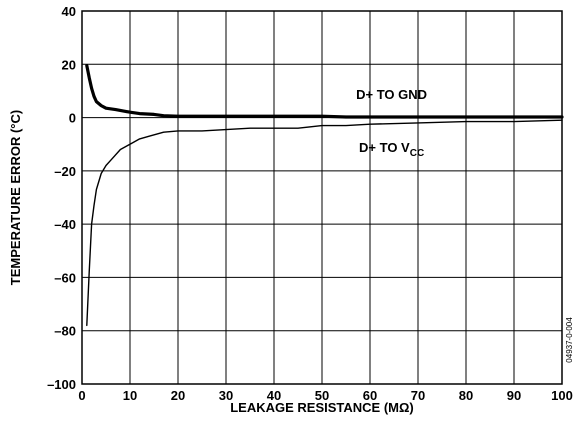 The height and width of the screenshot is (440, 576). I want to click on series-label-d-plus-to-vcc: D+ TO VCC, so click(391, 149).